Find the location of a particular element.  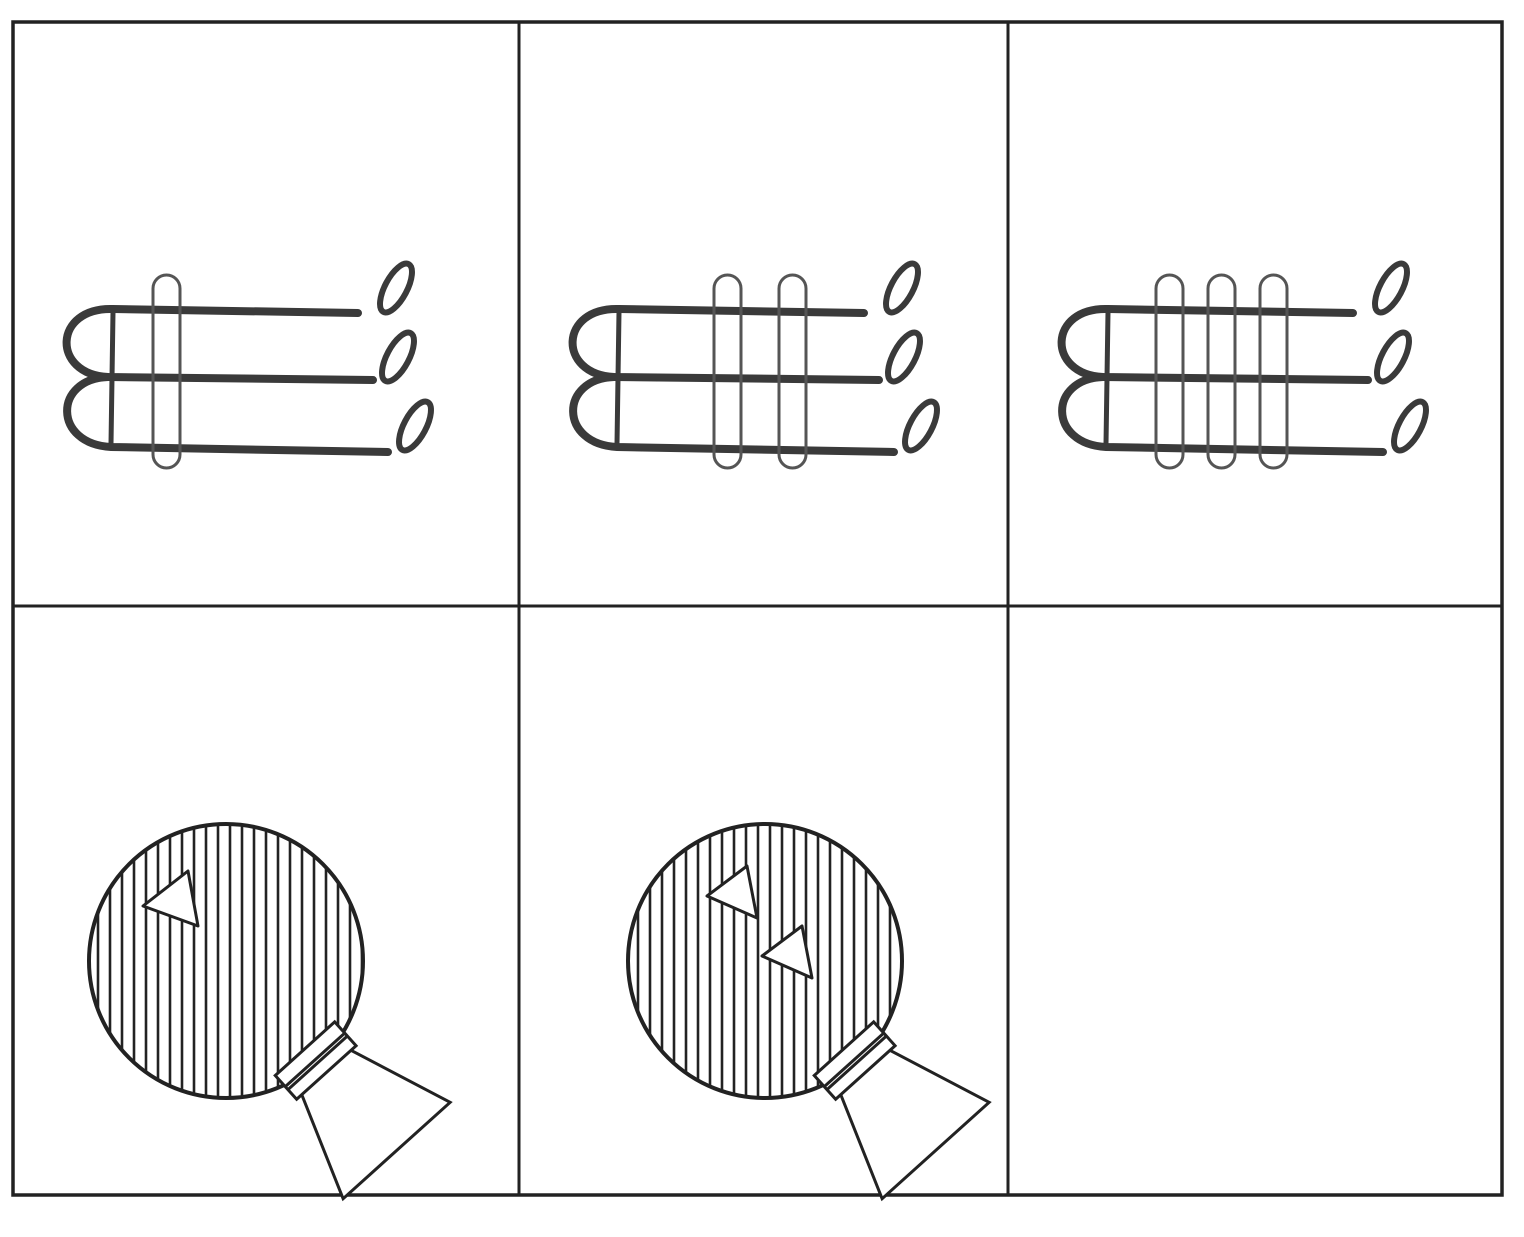

hairpin-figure-r1c2 is located at coordinates (754, 365).